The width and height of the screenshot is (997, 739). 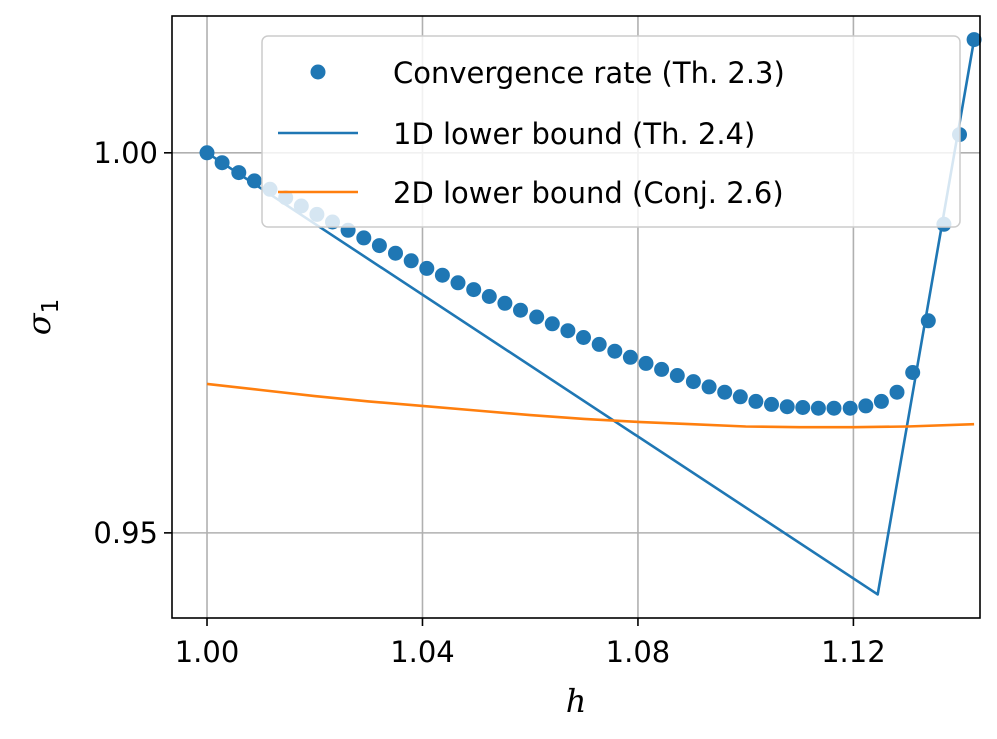 What do you see at coordinates (576, 701) in the screenshot?
I see `x-axis-label: h` at bounding box center [576, 701].